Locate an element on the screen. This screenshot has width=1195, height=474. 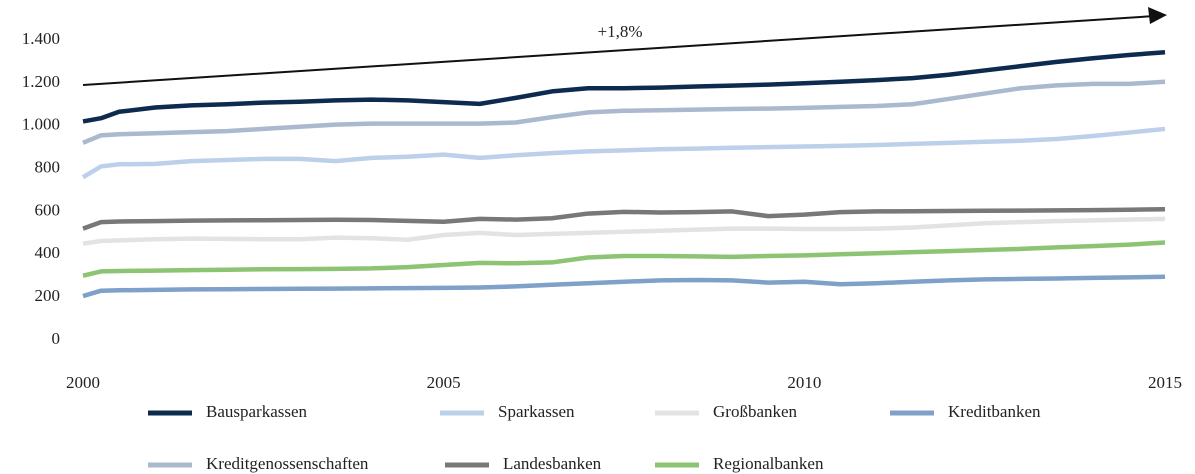
trend-arrow is located at coordinates (619, 50).